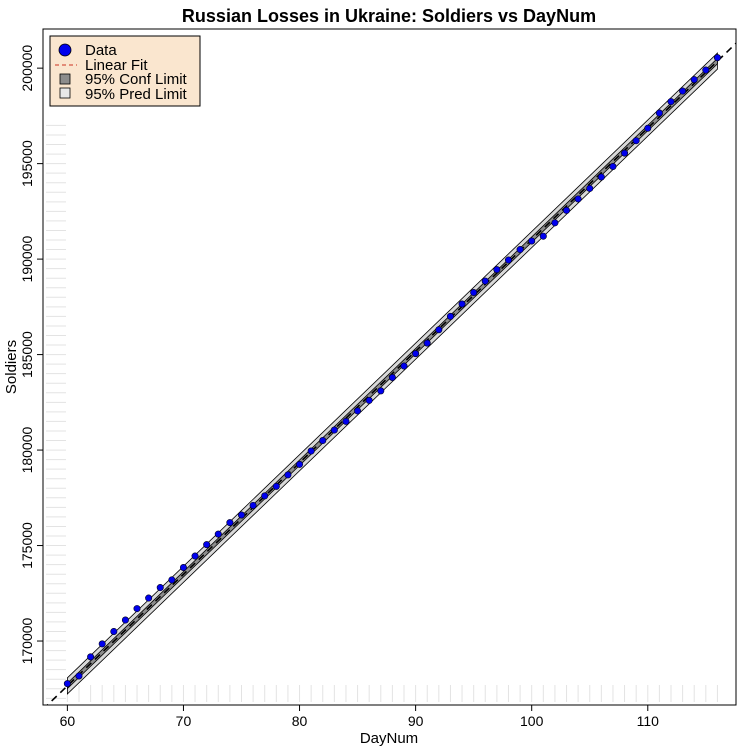 The width and height of the screenshot is (750, 750). Describe the element at coordinates (360, 717) in the screenshot. I see `x-axis: 60 70 80 90 100 110` at that location.